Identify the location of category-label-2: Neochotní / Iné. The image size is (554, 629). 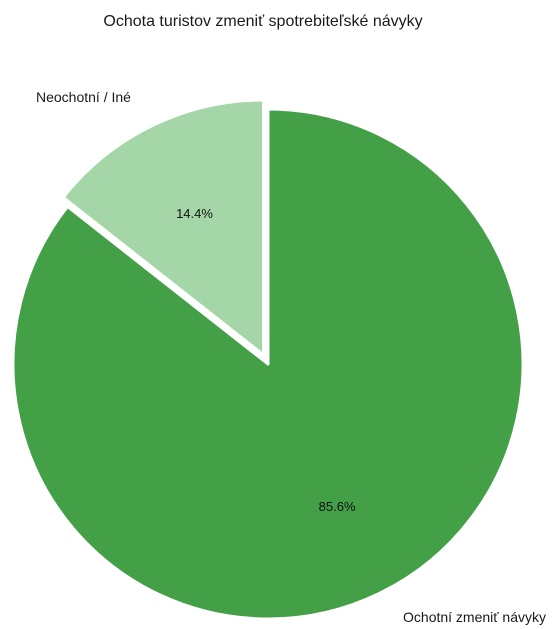
(83, 97).